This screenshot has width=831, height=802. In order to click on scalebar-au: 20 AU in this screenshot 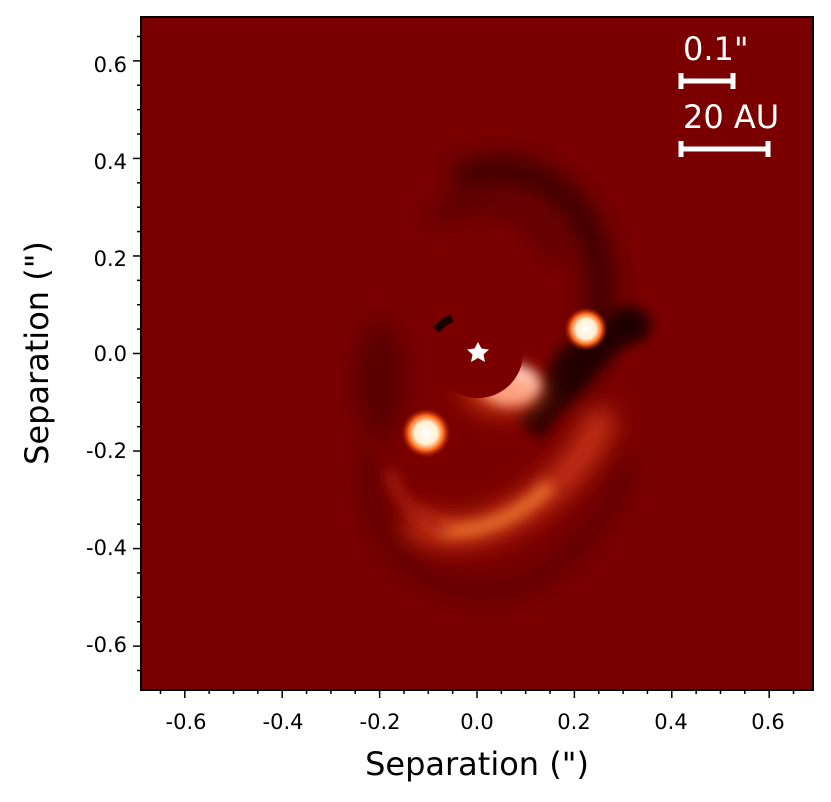, I will do `click(728, 127)`.